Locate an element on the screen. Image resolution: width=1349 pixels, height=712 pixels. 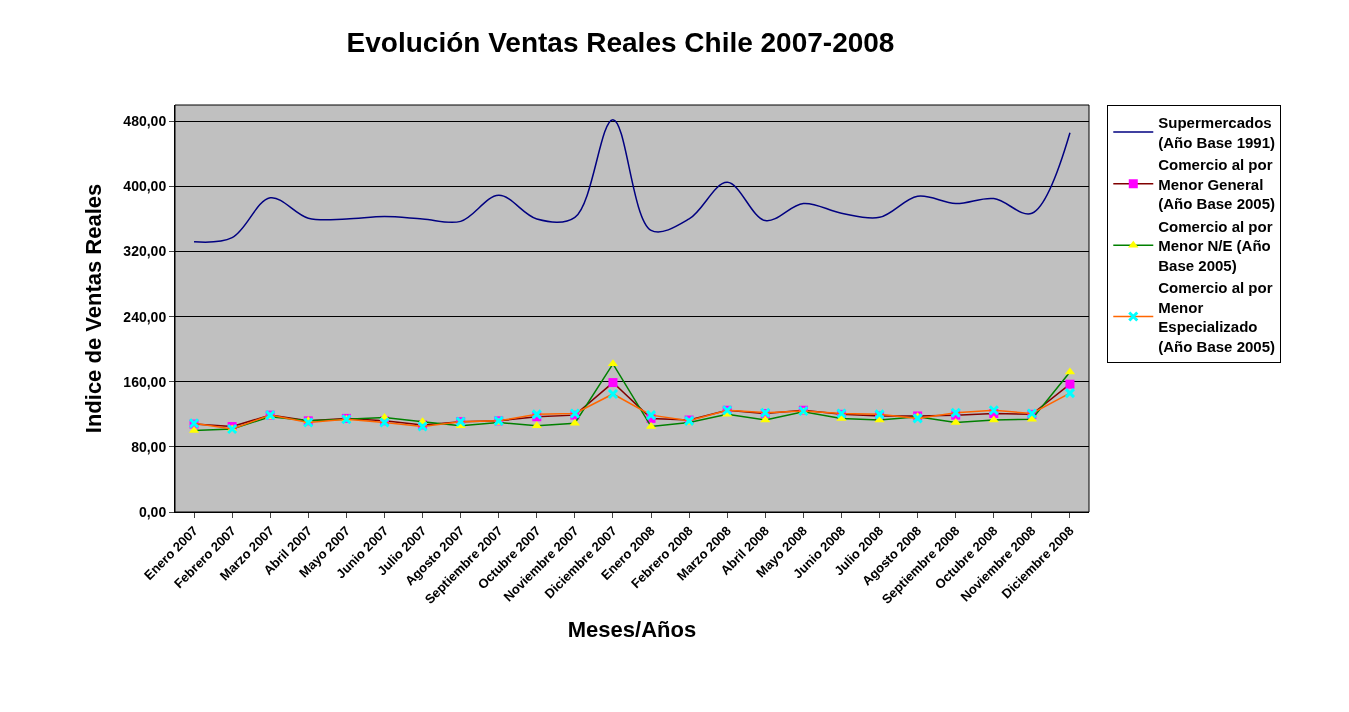
y-tick-label: 0,00 is located at coordinates (152, 511).